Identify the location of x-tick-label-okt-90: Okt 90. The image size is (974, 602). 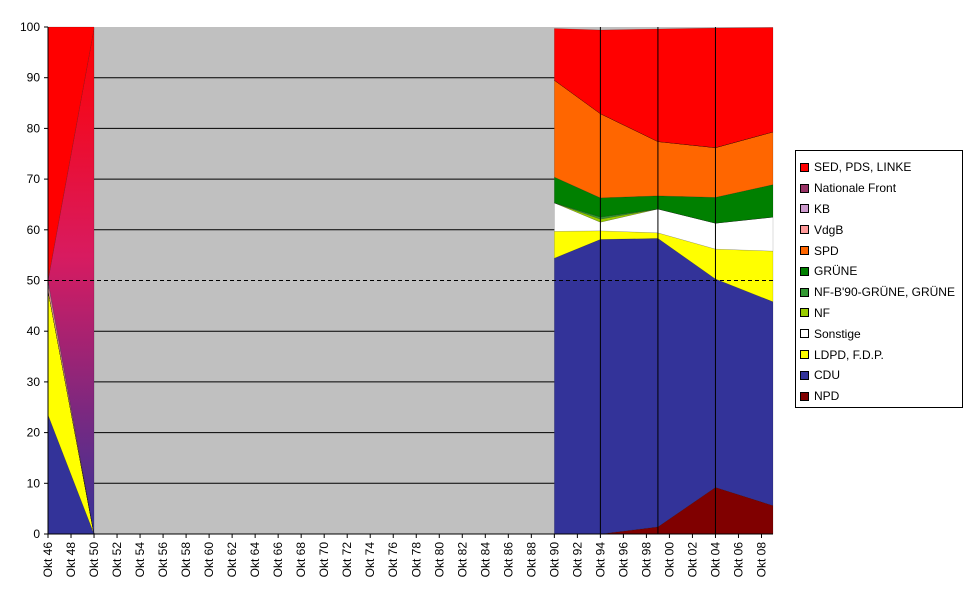
(554, 560).